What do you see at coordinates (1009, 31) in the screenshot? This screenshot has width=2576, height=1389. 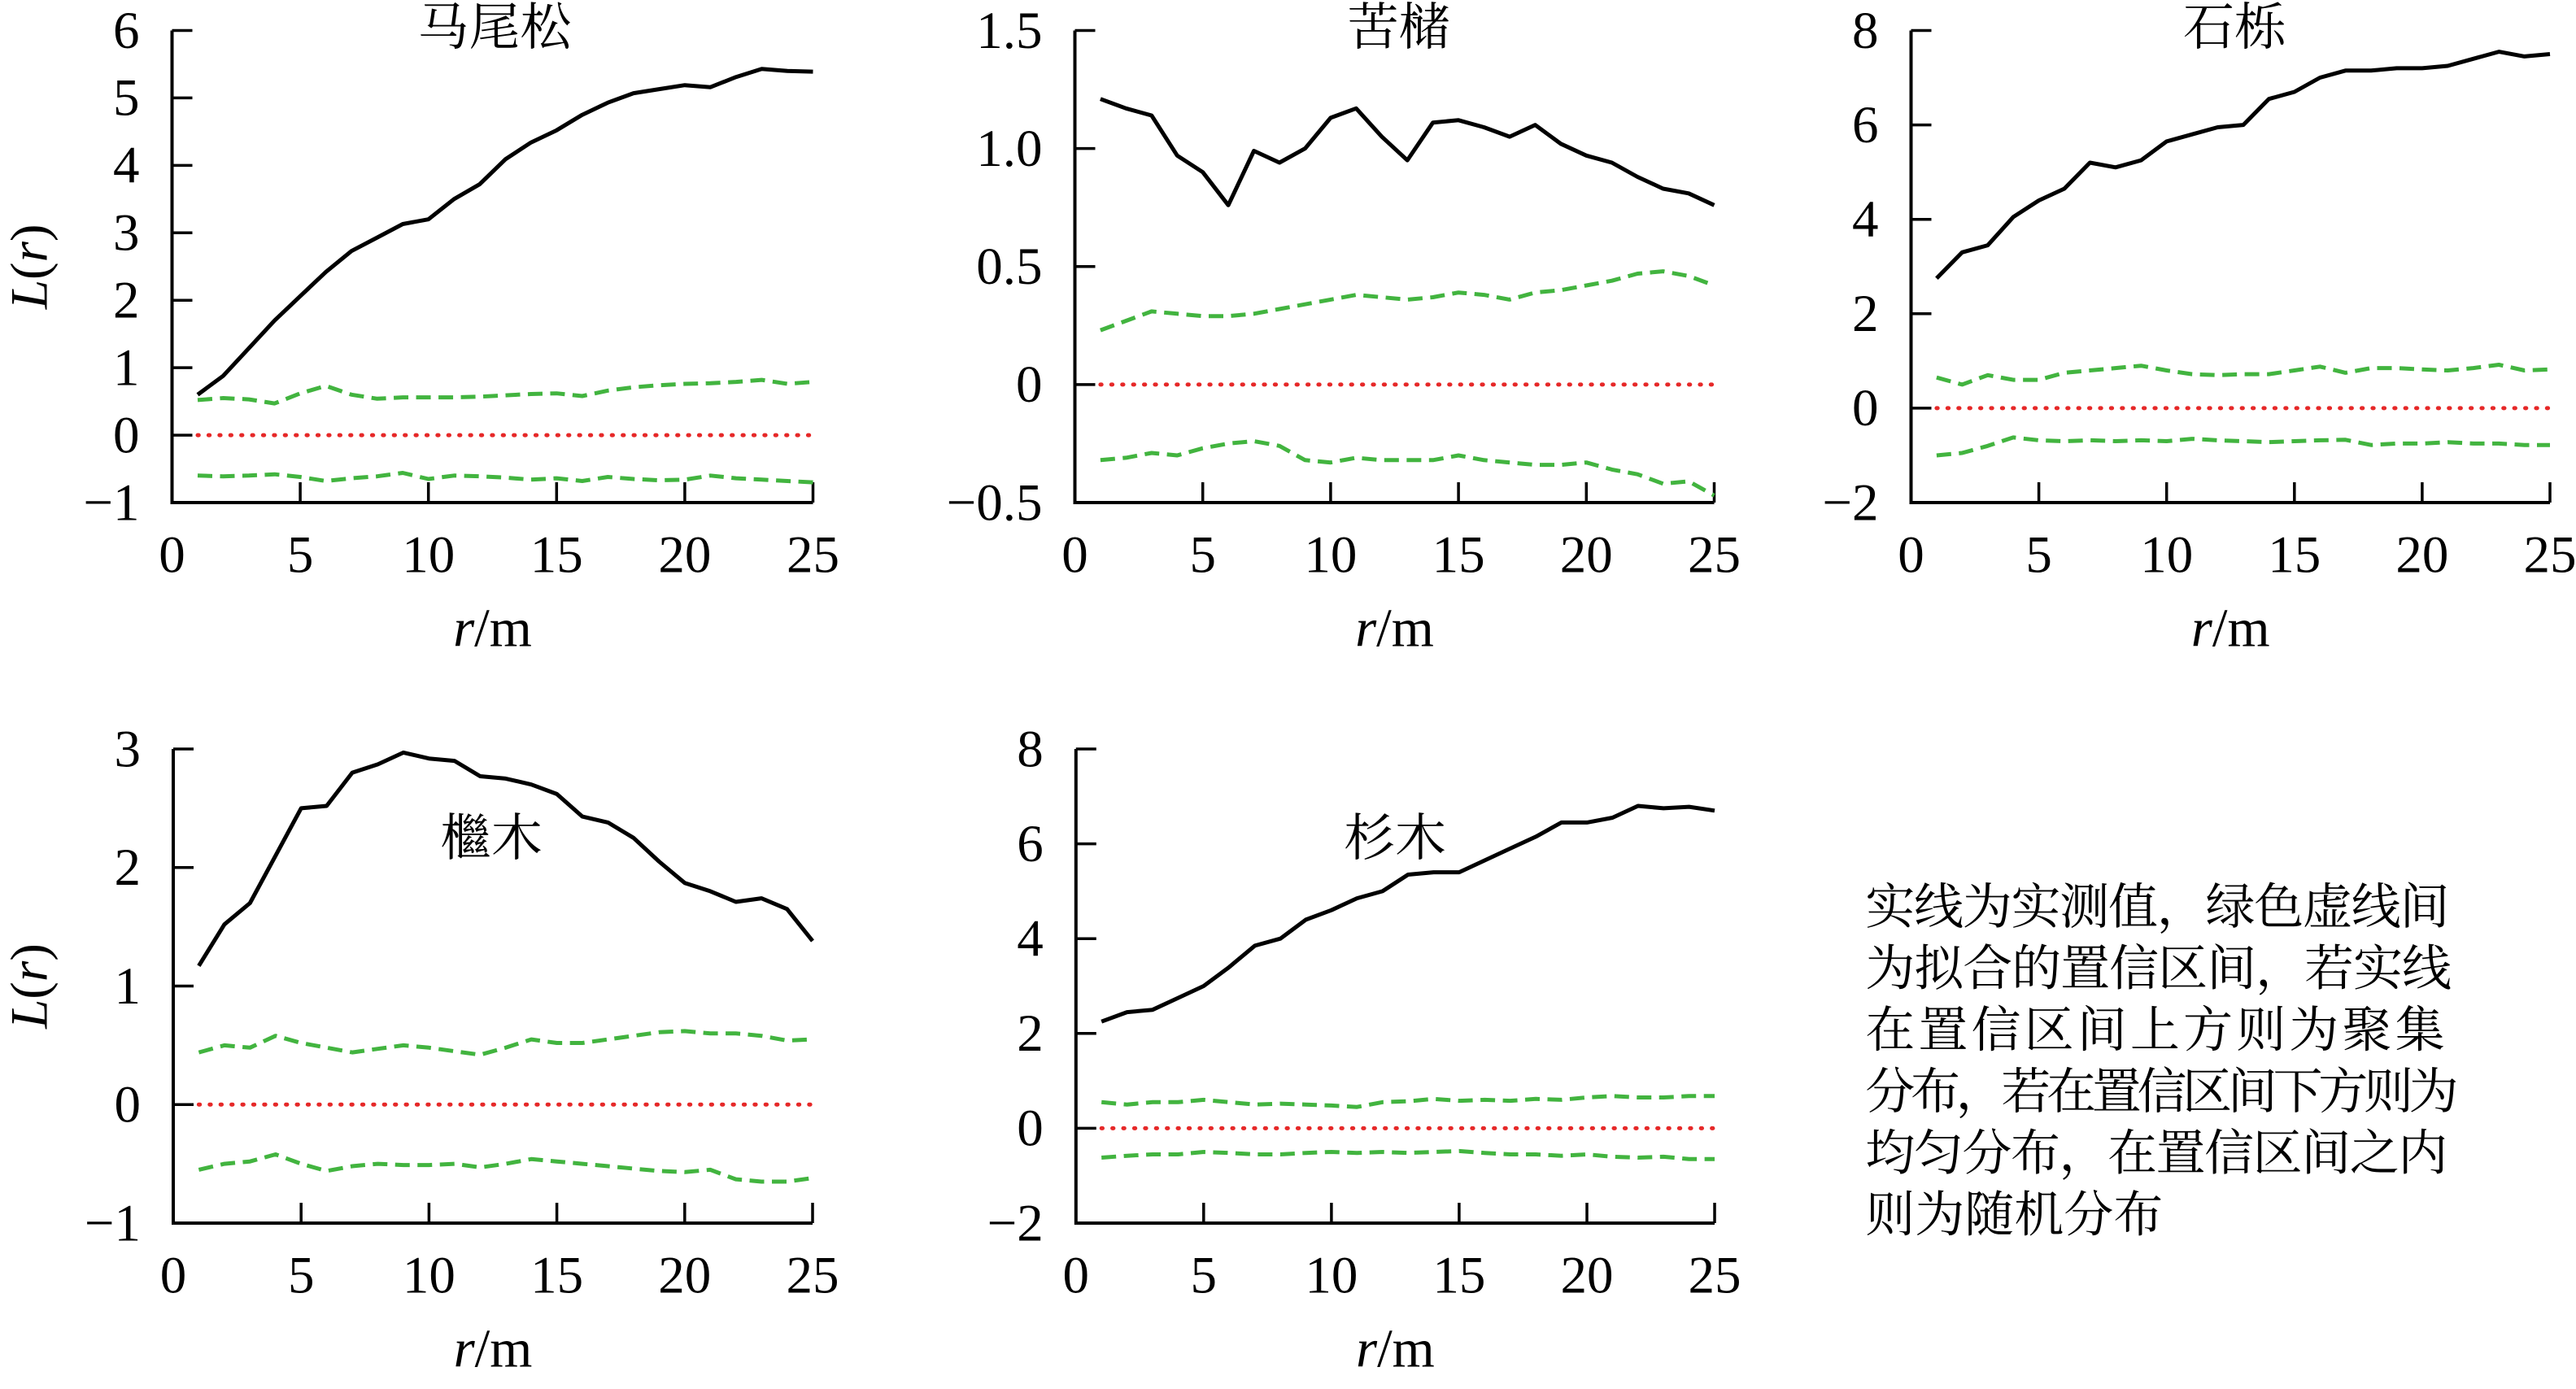 I see `svg-text: 1.5` at bounding box center [1009, 31].